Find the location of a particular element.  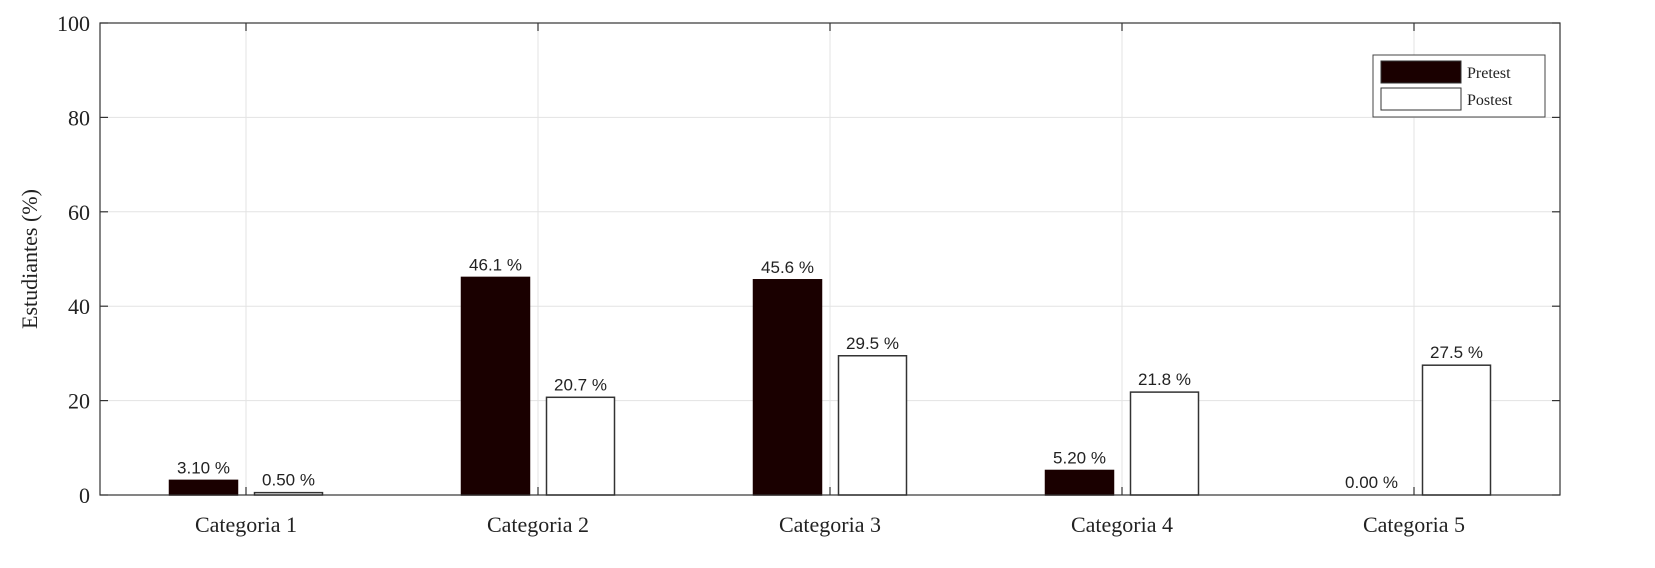

data-label-postest: 20.7 % is located at coordinates (580, 384).